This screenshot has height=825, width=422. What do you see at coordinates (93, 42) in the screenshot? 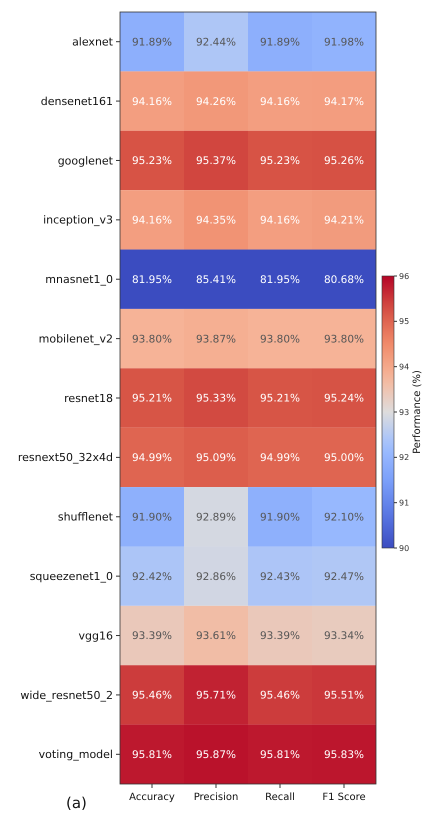
I see `y-tick-label: alexnet` at bounding box center [93, 42].